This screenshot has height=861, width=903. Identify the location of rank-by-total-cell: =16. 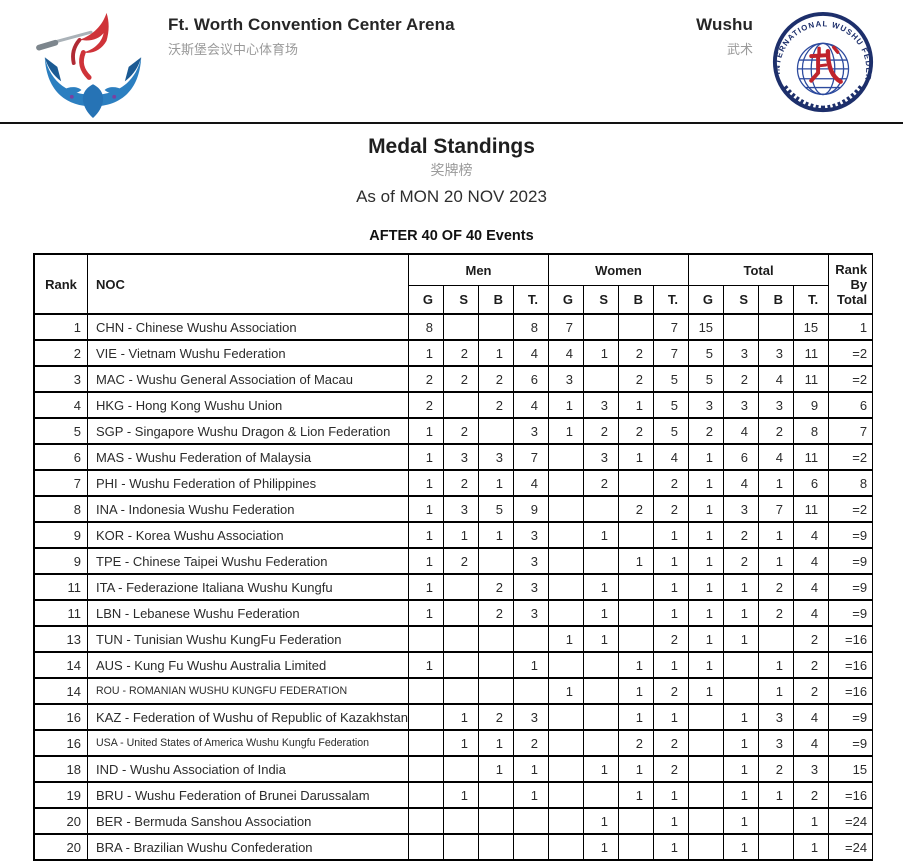
(851, 666).